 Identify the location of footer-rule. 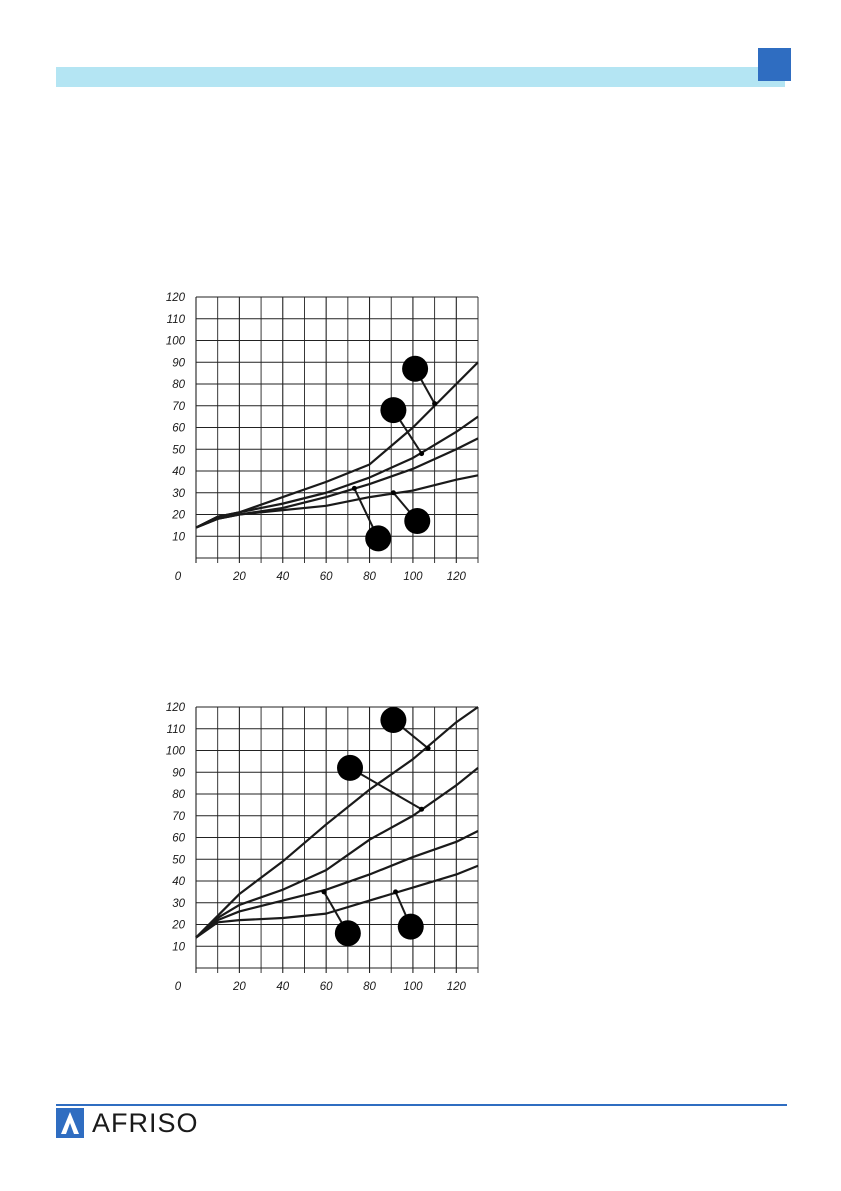
(421, 1105).